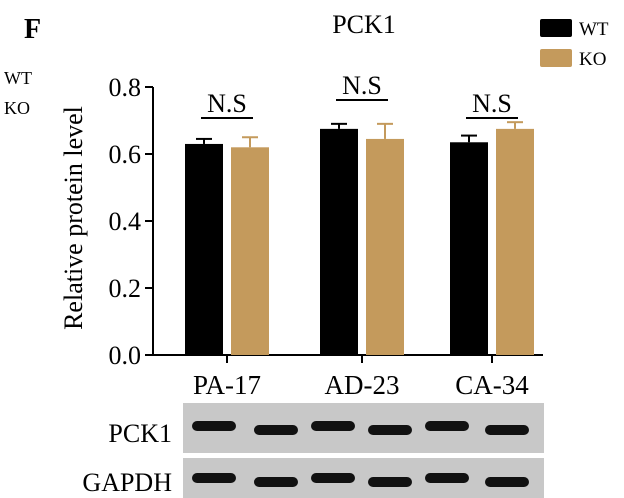 The width and height of the screenshot is (624, 498). Describe the element at coordinates (227, 385) in the screenshot. I see `x-tick-label: PA-17` at that location.